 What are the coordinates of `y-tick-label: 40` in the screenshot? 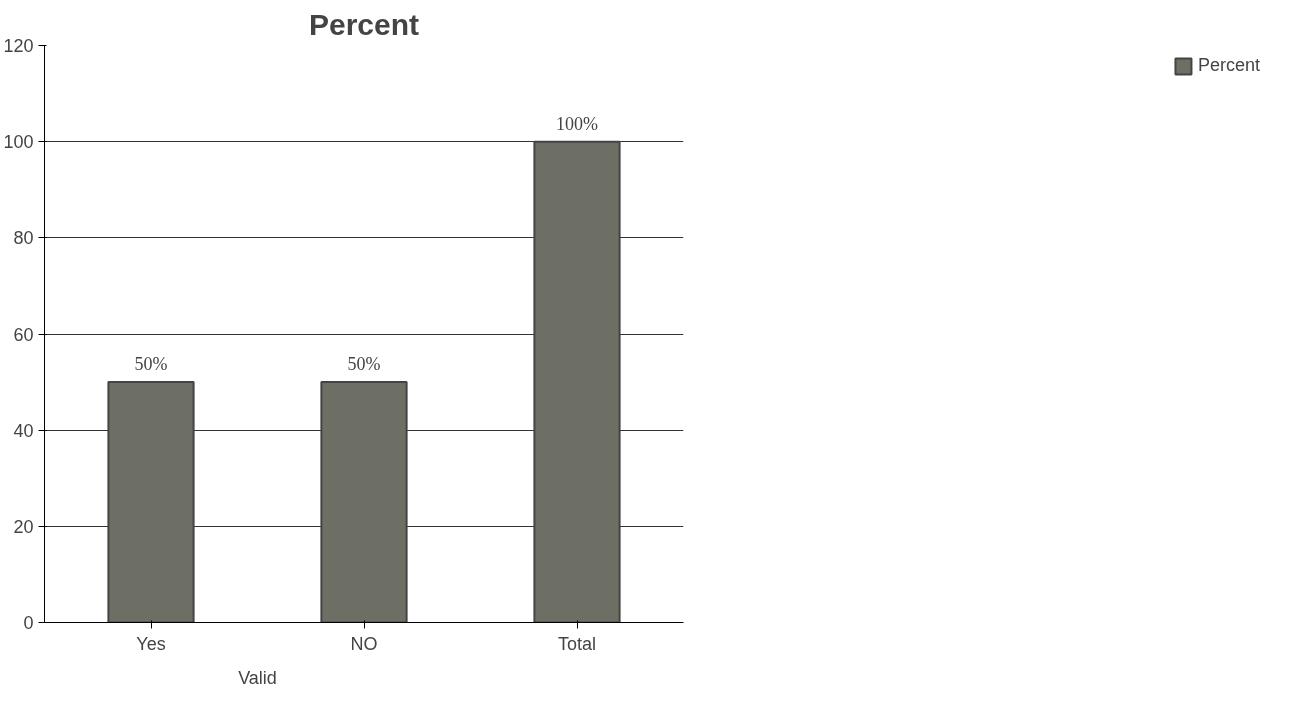 It's located at (23, 430).